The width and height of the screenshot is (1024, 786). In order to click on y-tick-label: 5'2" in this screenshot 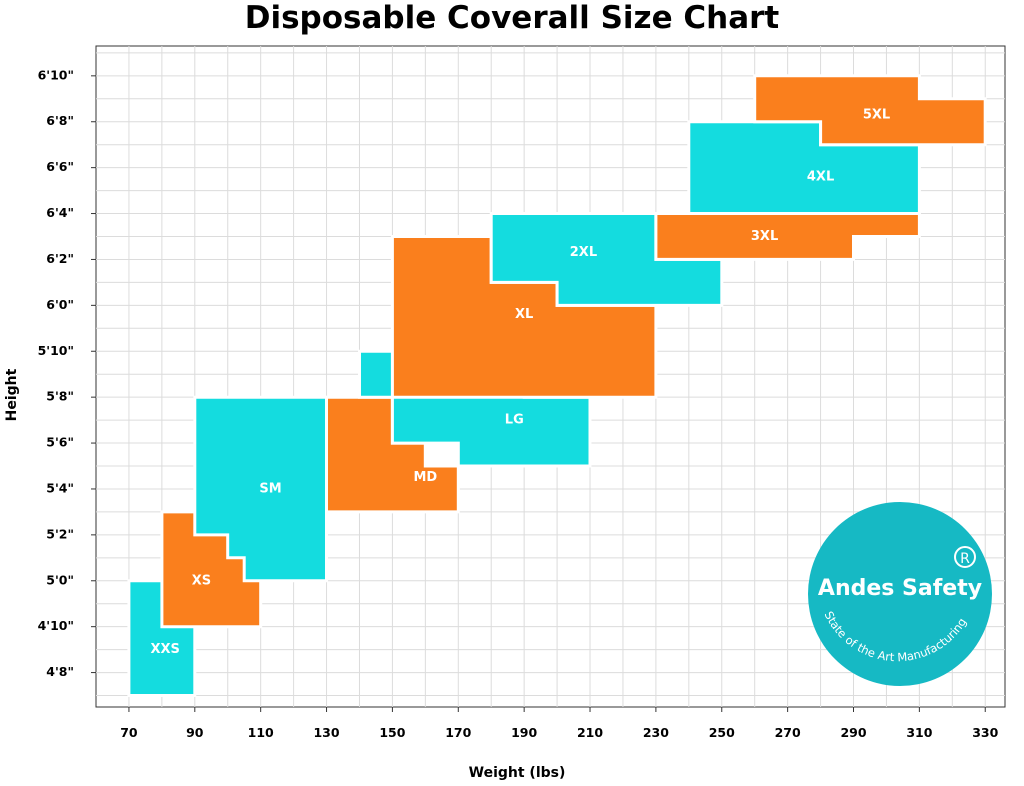, I will do `click(60, 533)`.